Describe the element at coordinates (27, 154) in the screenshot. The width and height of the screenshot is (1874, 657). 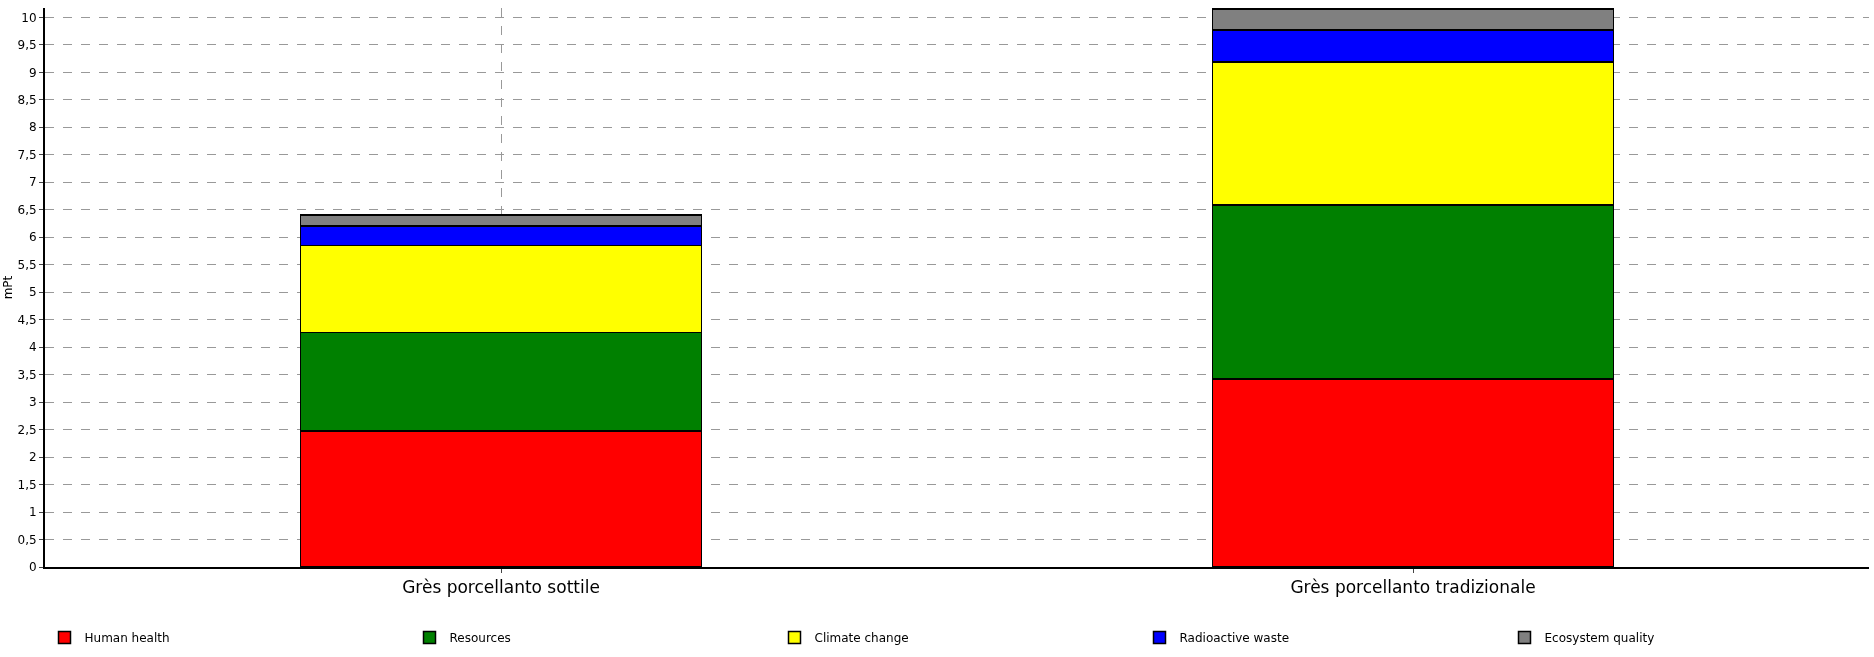
I see `y-tick-label: 7,5` at that location.